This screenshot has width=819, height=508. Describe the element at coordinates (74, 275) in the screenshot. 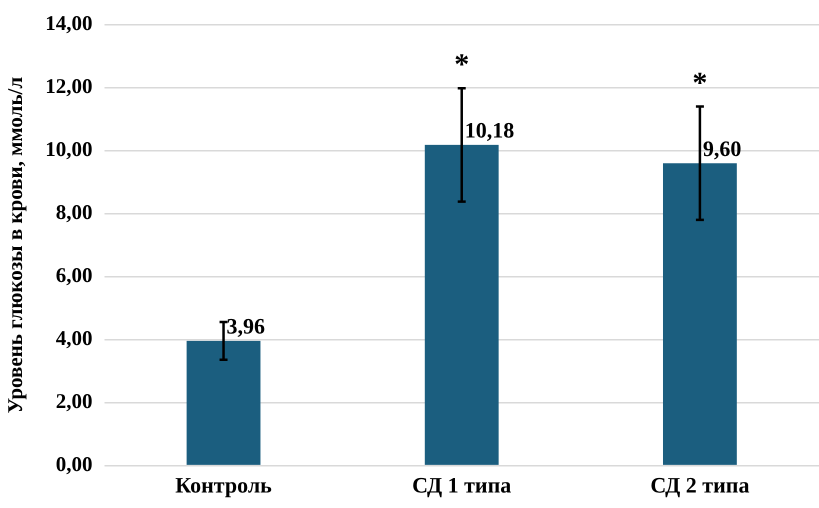

I see `y-tick-label: 6,00` at that location.